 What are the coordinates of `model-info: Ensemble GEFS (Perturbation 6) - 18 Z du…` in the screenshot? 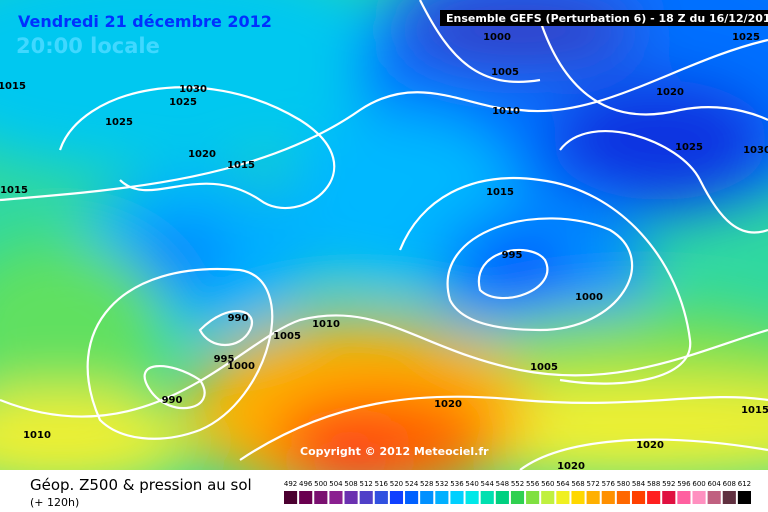 It's located at (607, 18).